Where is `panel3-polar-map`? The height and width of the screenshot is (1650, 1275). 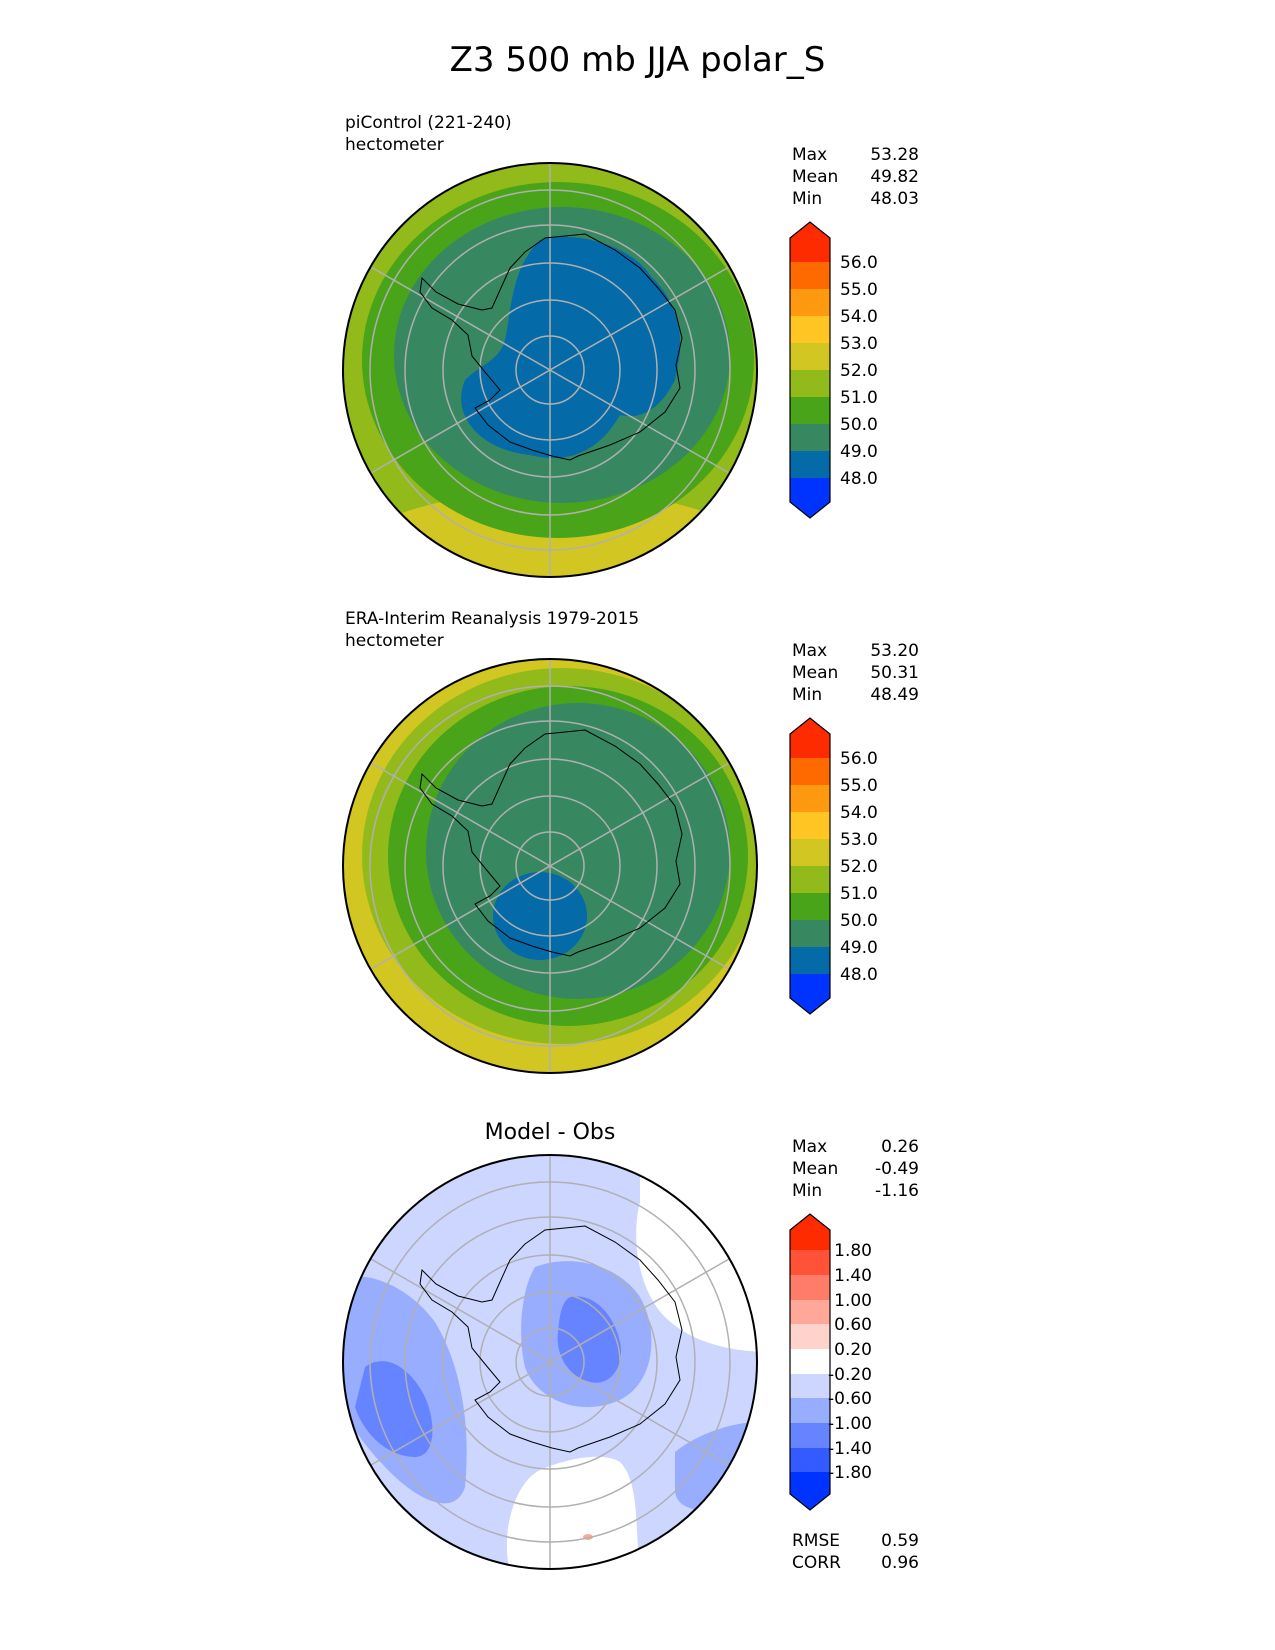
panel3-polar-map is located at coordinates (550, 1362).